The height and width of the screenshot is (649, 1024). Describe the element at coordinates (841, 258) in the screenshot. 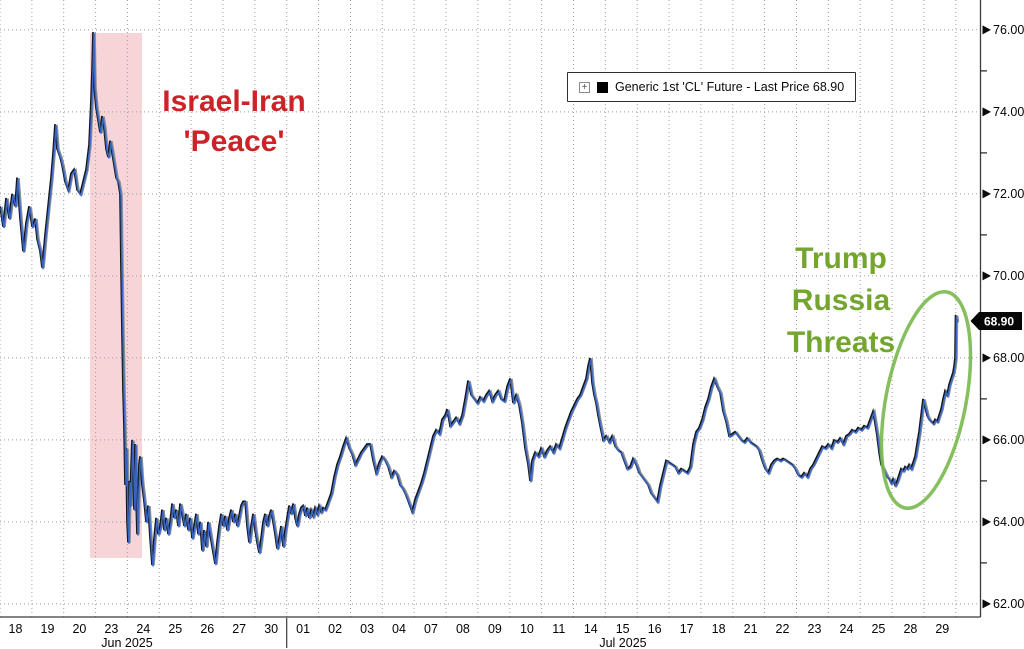

I see `annotation-line: Trump` at that location.